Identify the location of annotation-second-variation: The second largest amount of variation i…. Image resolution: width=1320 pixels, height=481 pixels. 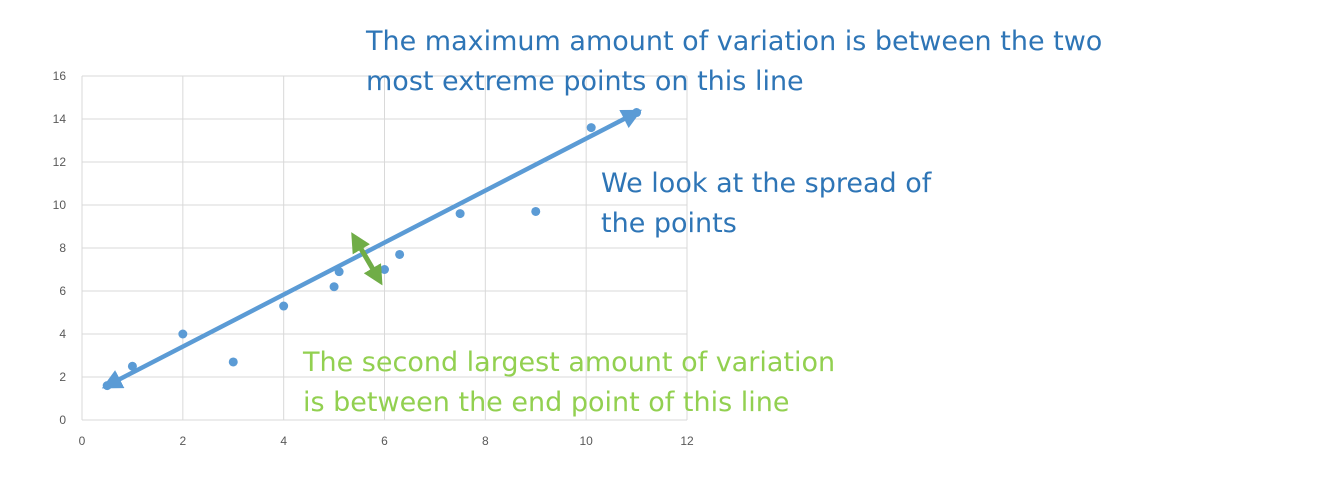
(569, 382).